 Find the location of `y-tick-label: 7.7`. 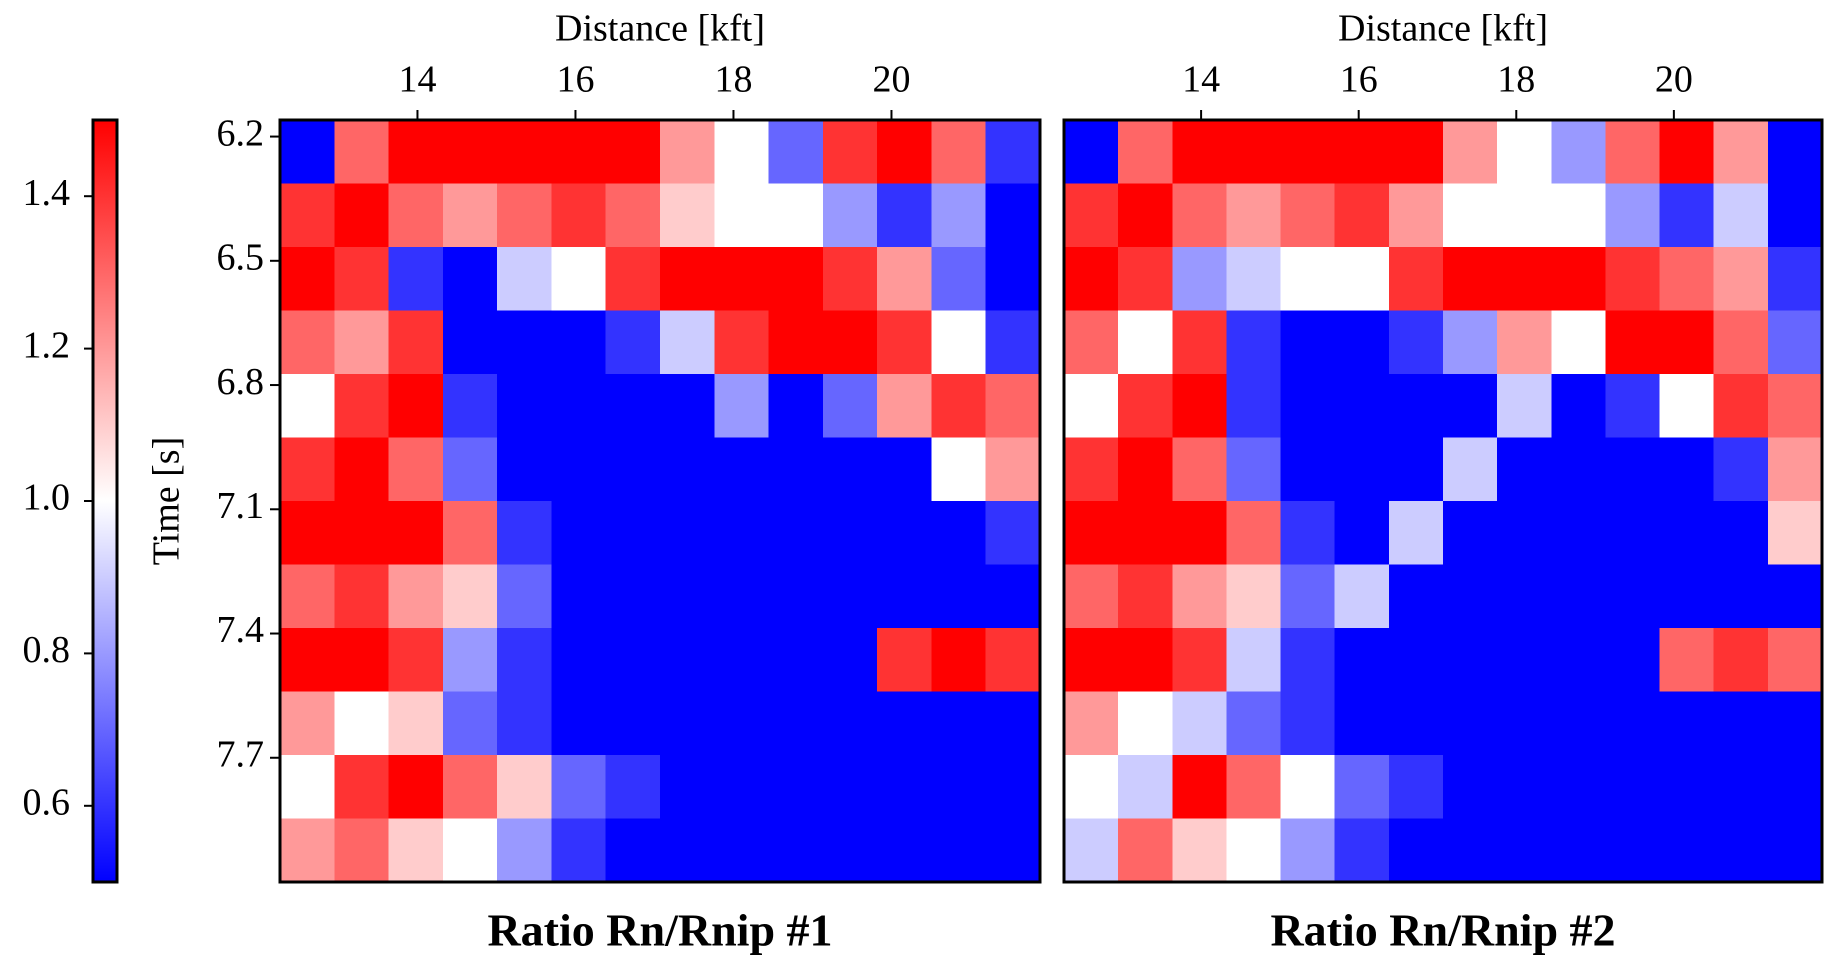

y-tick-label: 7.7 is located at coordinates (241, 754).